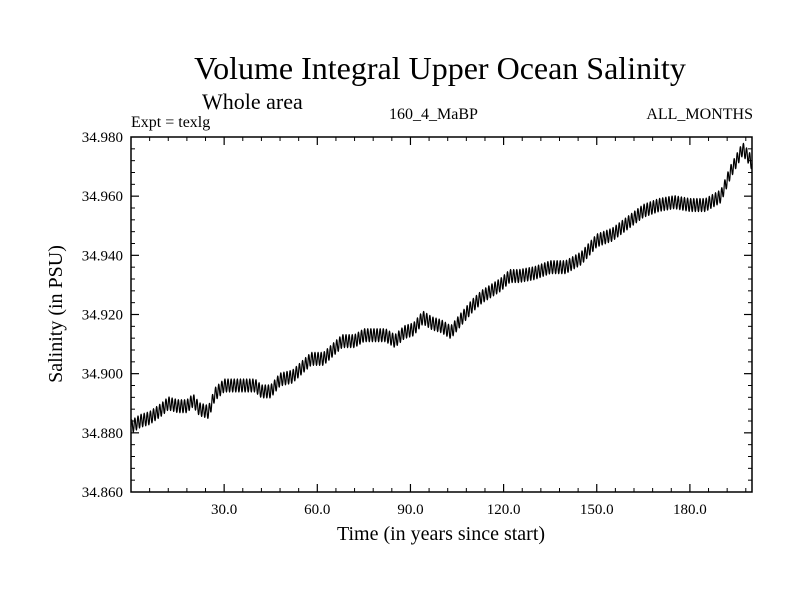  What do you see at coordinates (102, 316) in the screenshot?
I see `y-tick-label: 34.920` at bounding box center [102, 316].